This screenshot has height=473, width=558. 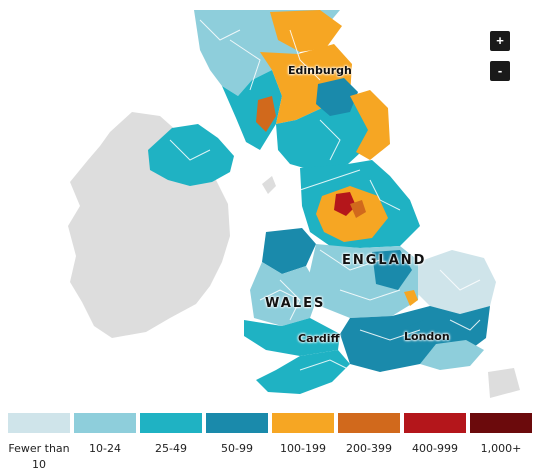 What do you see at coordinates (337, 97) in the screenshot?
I see `region-scotland-borders` at bounding box center [337, 97].